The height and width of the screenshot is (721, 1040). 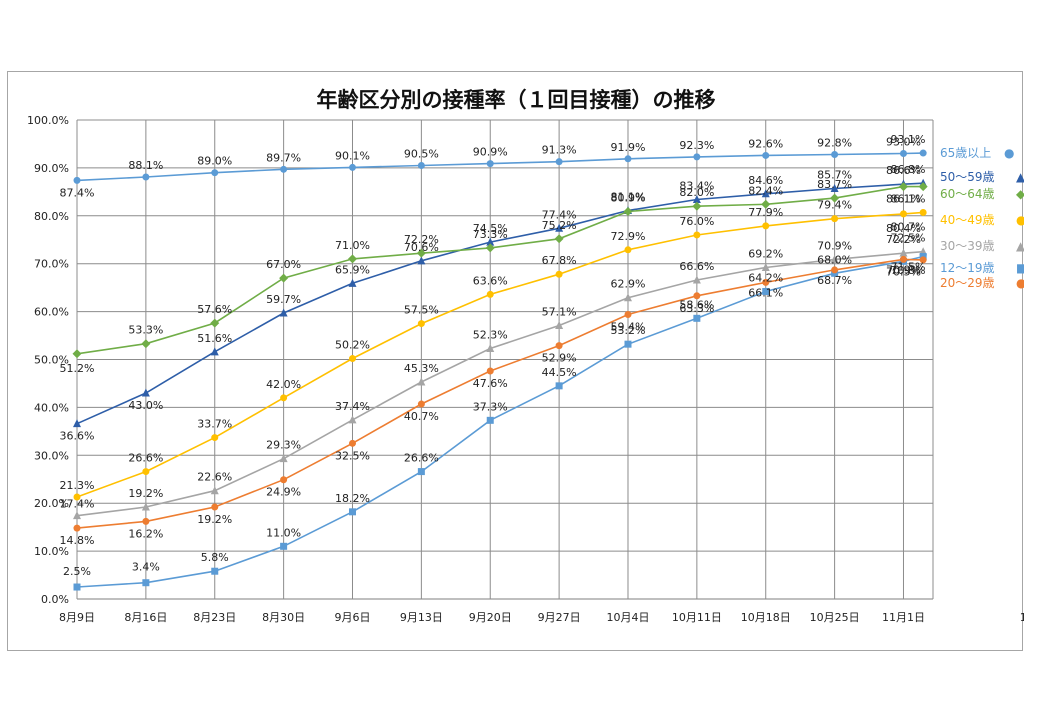 I want to click on data-label: 82.0%, so click(x=696, y=192).